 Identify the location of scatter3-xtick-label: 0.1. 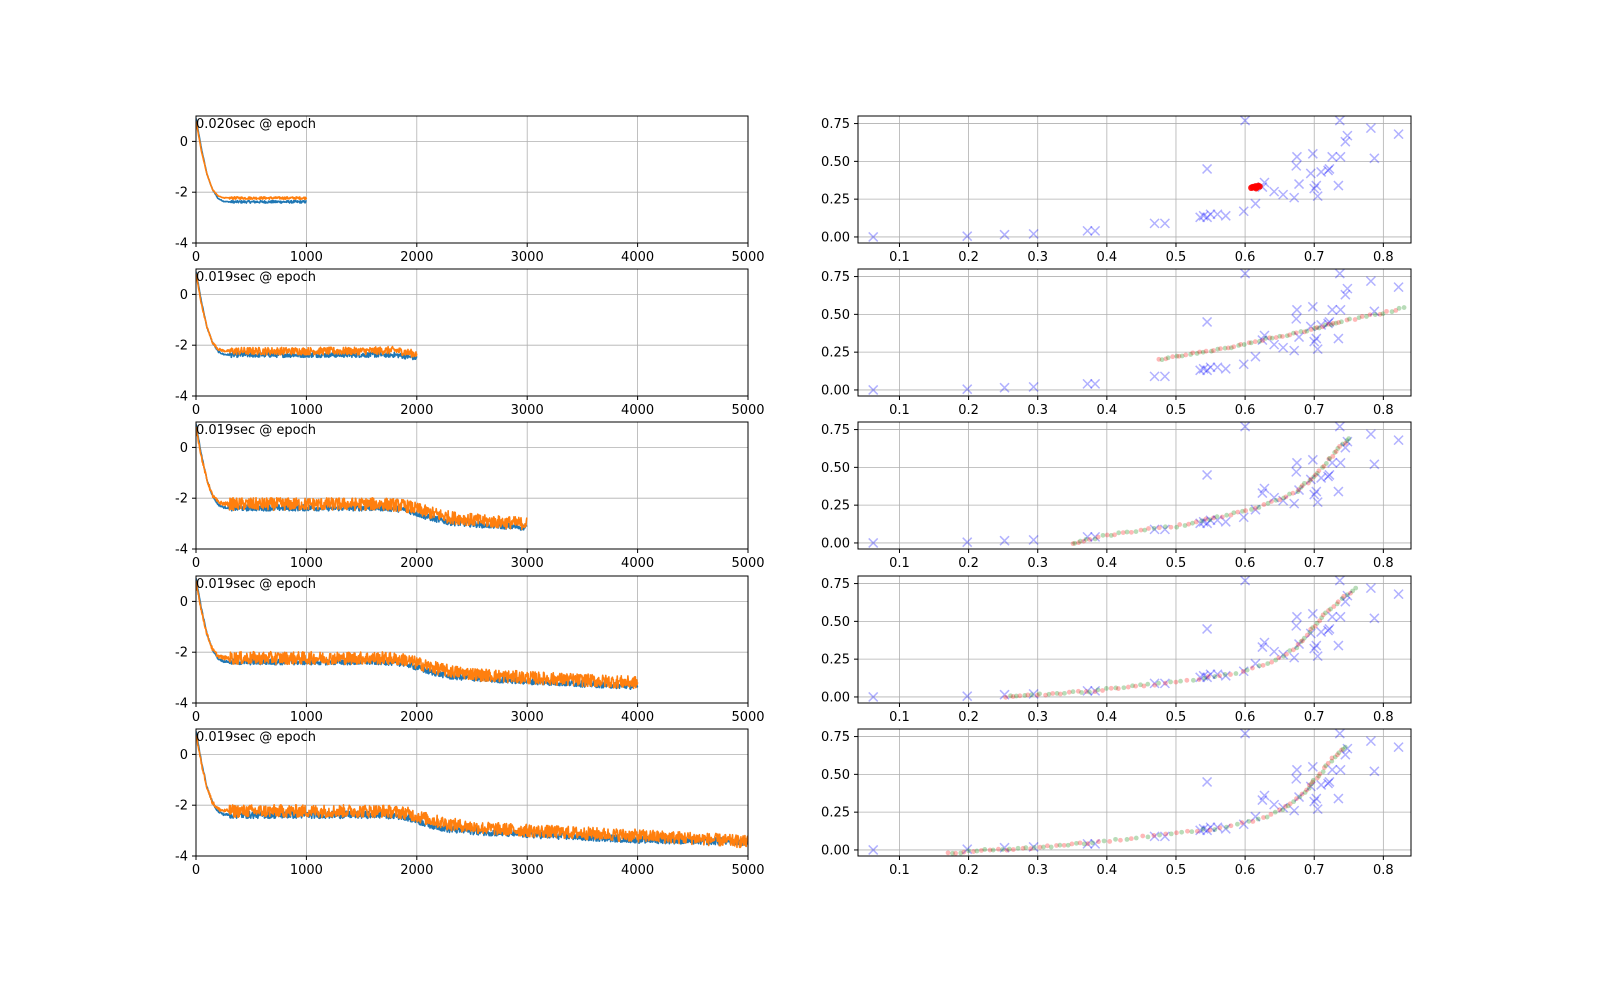
(899, 563).